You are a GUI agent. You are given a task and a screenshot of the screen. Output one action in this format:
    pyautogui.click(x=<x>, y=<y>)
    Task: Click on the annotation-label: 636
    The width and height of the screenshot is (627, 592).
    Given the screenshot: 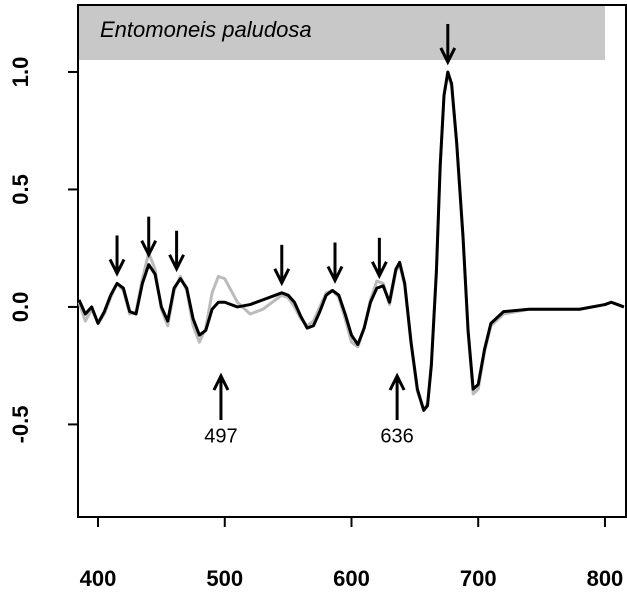 What is the action you would take?
    pyautogui.click(x=396, y=436)
    